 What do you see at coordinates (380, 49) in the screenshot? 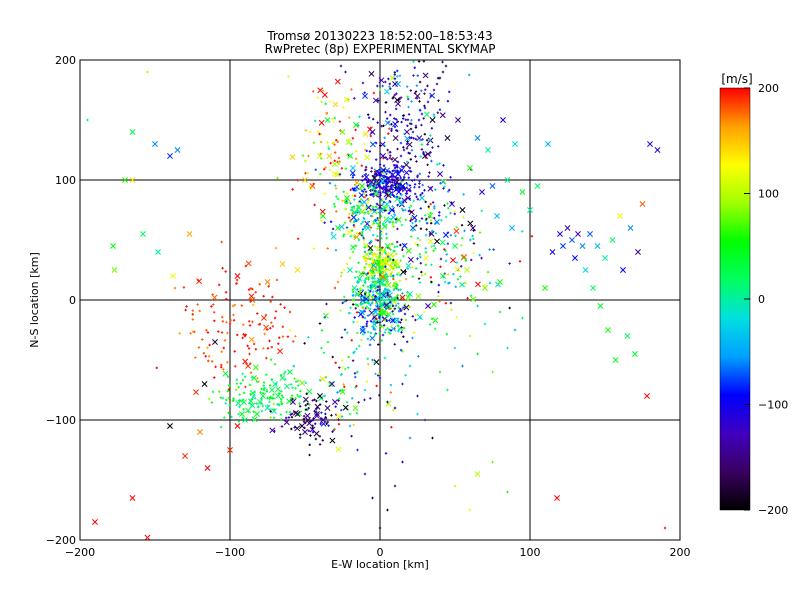
I see `chart-subtitle: RwPretec (8p) EXPERIMENTAL SKYMAP` at bounding box center [380, 49].